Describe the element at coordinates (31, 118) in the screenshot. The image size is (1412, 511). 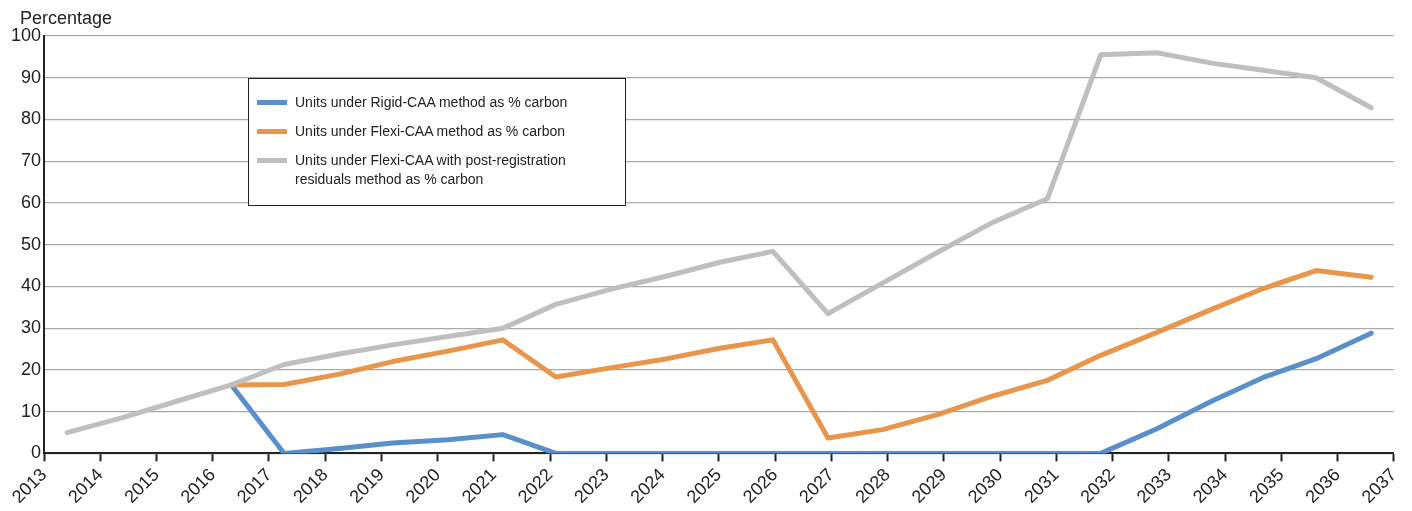
I see `y-tick-label: 80` at that location.